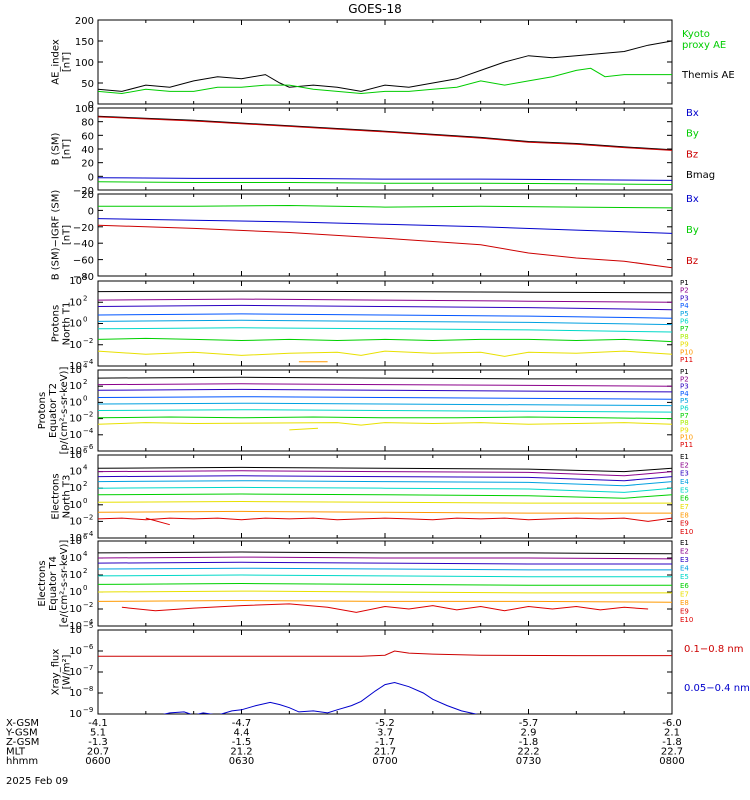 The width and height of the screenshot is (750, 800). I want to click on ephemeris-value: 0730, so click(528, 761).